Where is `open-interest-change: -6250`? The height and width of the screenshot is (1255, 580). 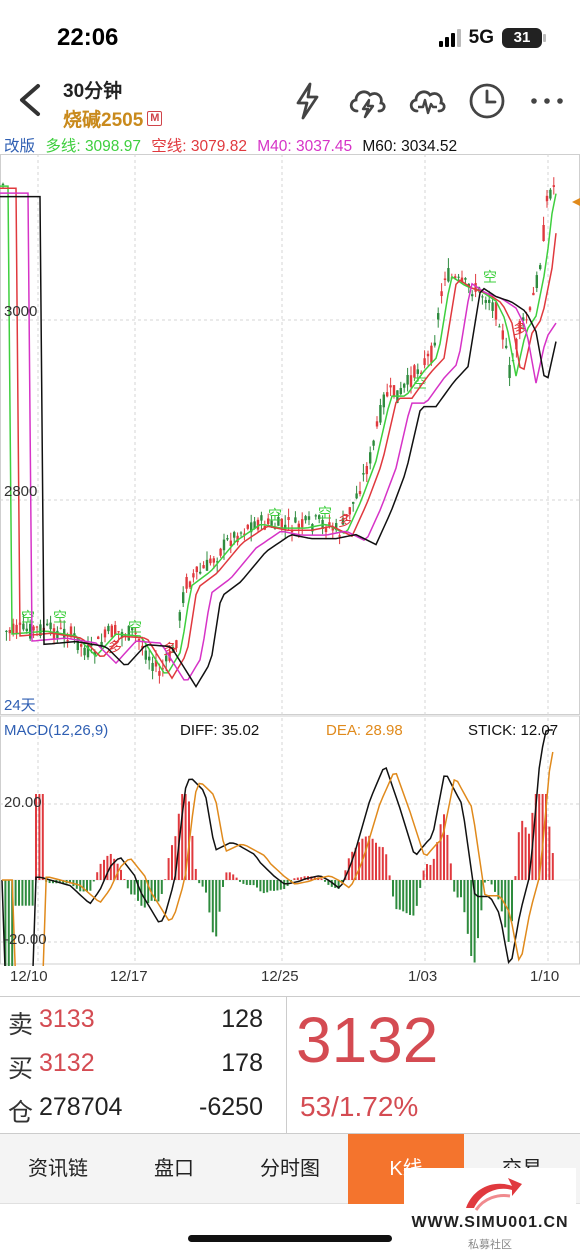 open-interest-change: -6250 is located at coordinates (231, 1107).